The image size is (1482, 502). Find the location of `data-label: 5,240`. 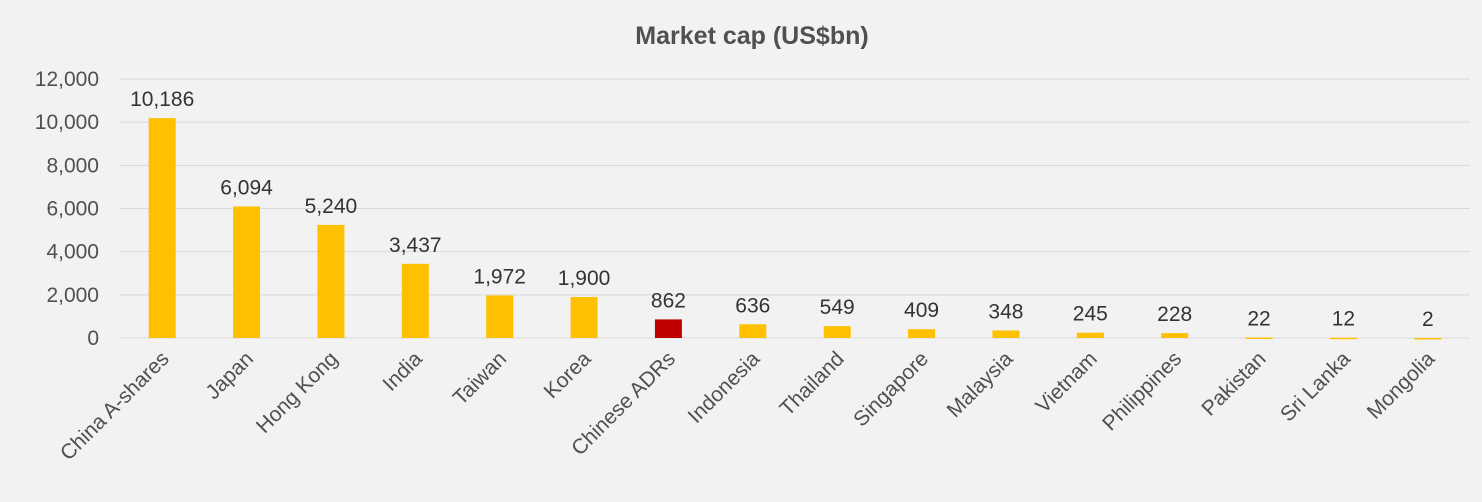

data-label: 5,240 is located at coordinates (331, 206).